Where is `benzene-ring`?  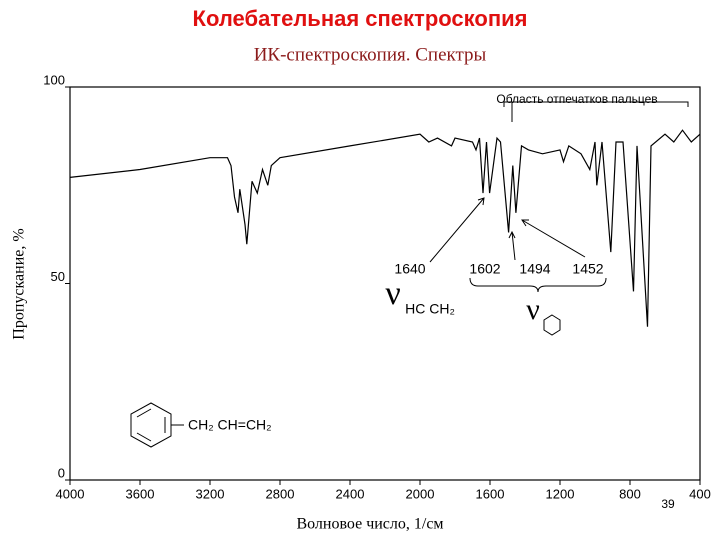 benzene-ring is located at coordinates (151, 425).